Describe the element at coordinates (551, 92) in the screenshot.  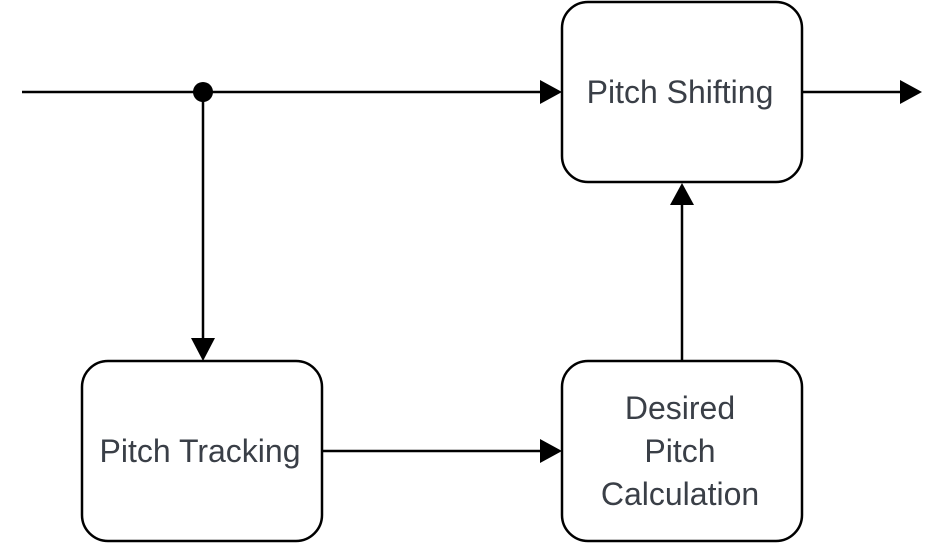
I see `arrow-into-pitch-shifting` at that location.